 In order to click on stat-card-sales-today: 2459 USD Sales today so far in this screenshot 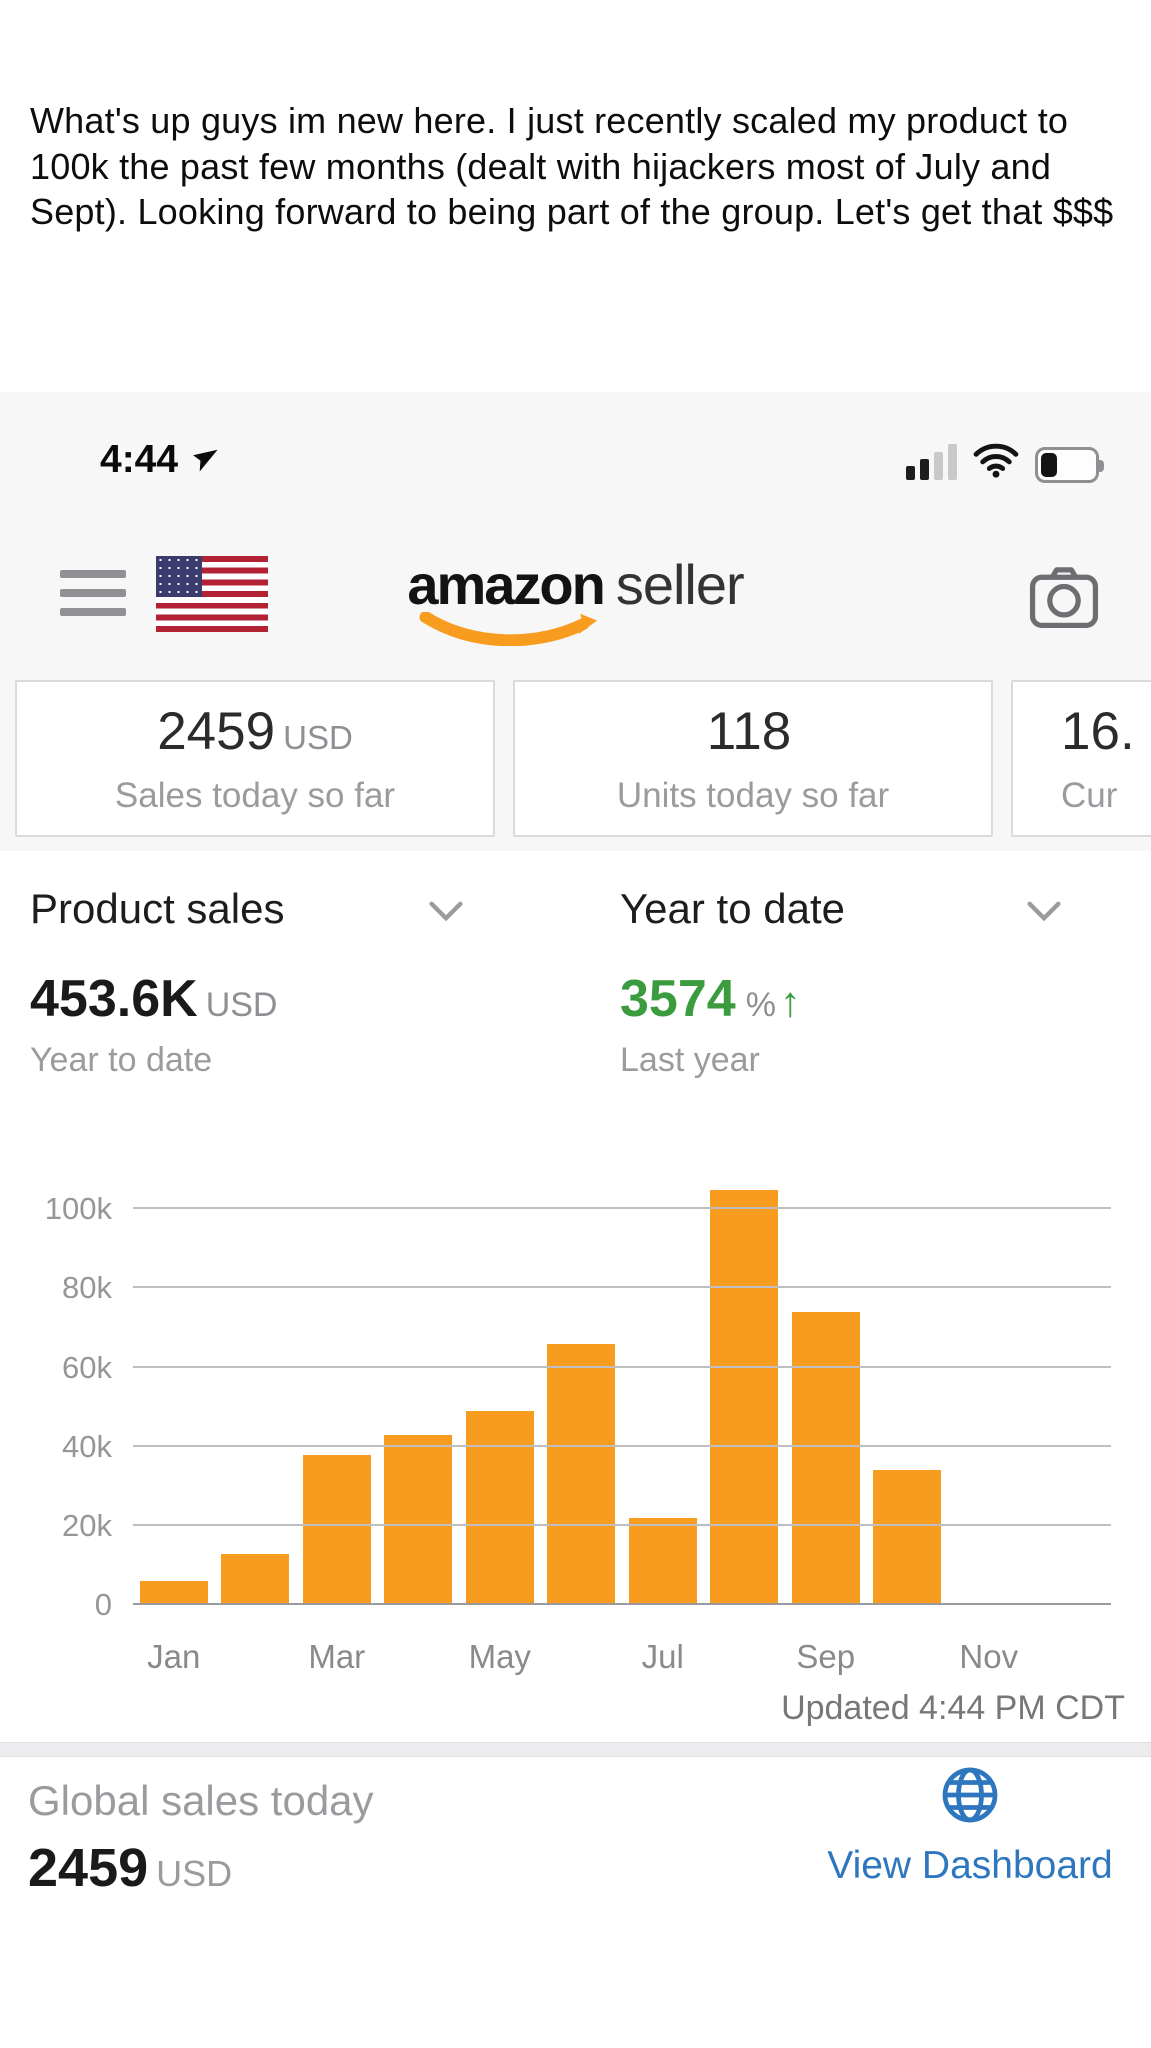, I will do `click(255, 758)`.